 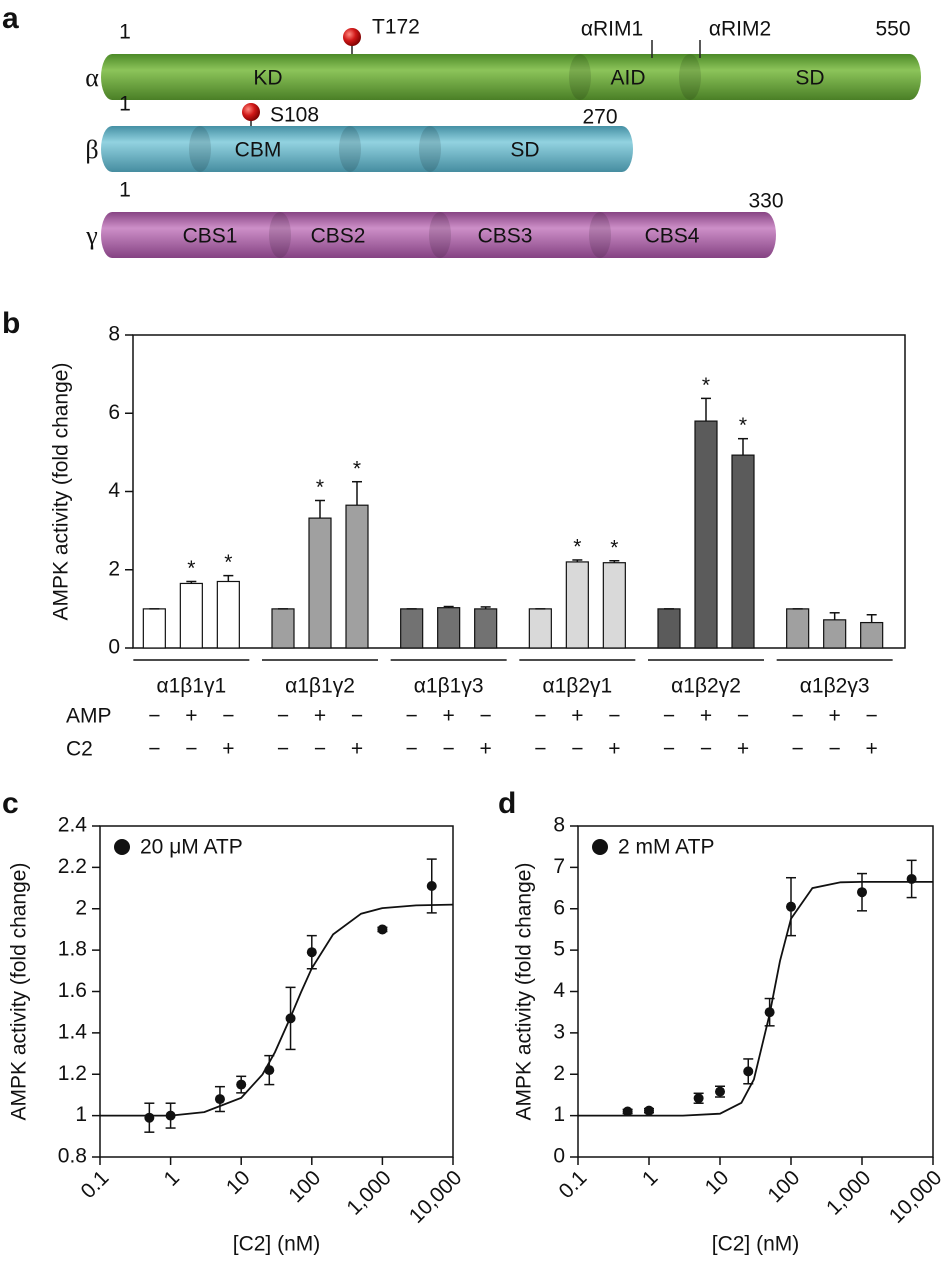 I want to click on y-axis-label: AMPK activity (fold change), so click(x=19, y=992).